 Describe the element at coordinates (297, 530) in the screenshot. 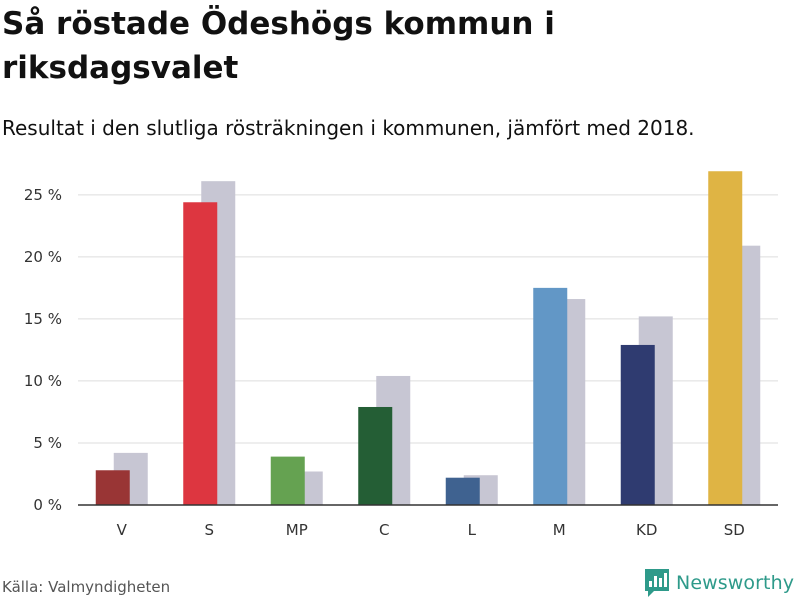

I see `x-tick-label: MP` at that location.